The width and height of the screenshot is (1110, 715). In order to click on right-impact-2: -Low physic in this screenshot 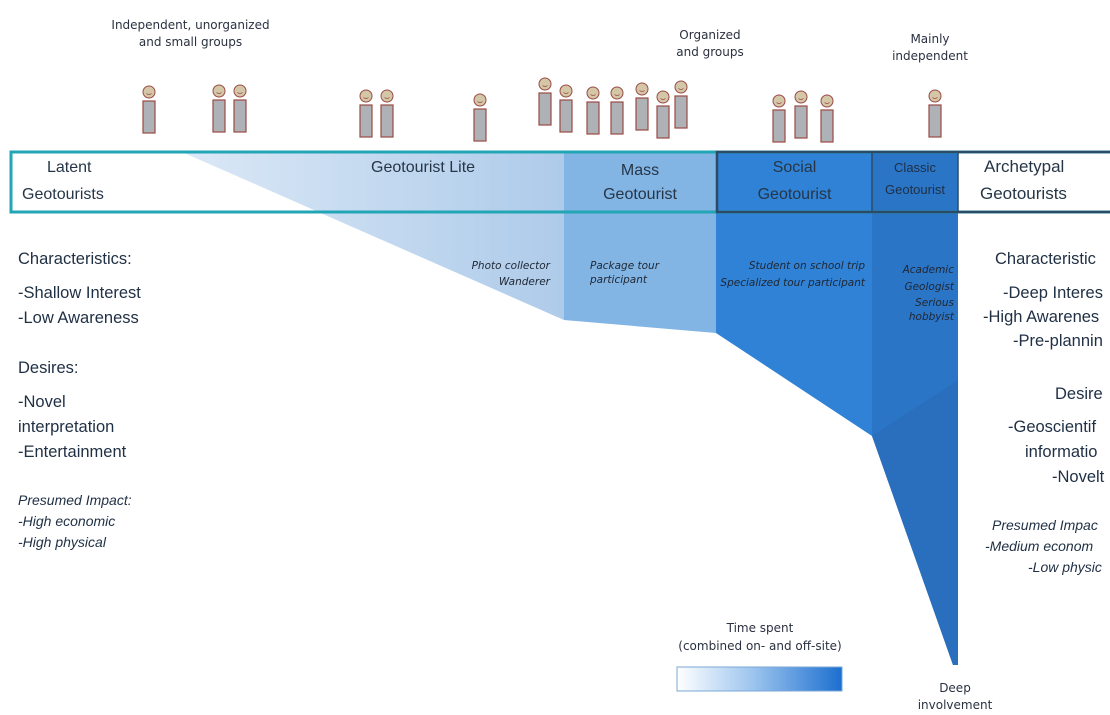, I will do `click(1065, 567)`.